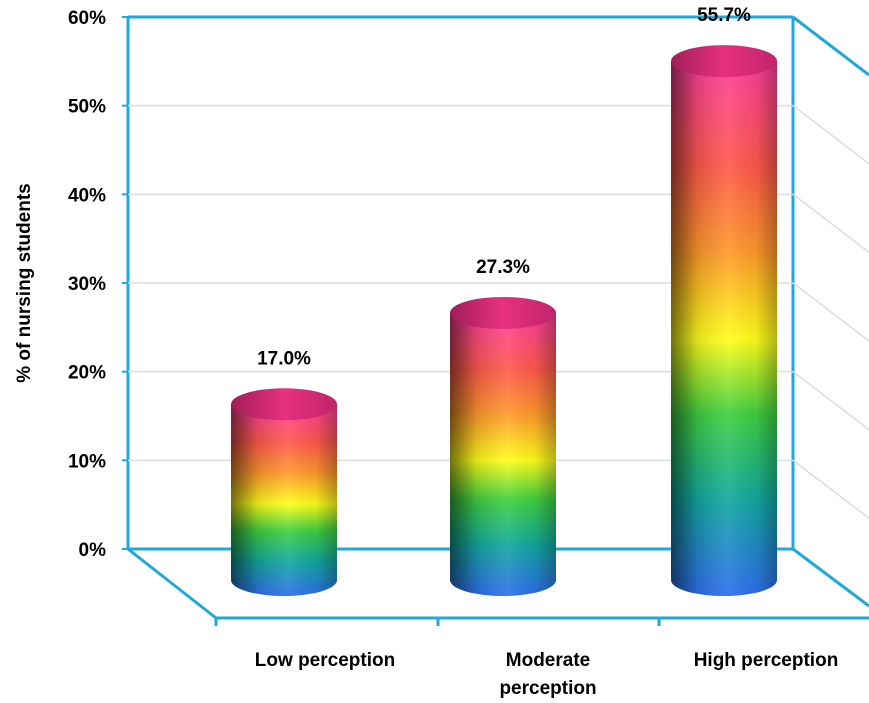  I want to click on category-label: Low perception, so click(325, 660).